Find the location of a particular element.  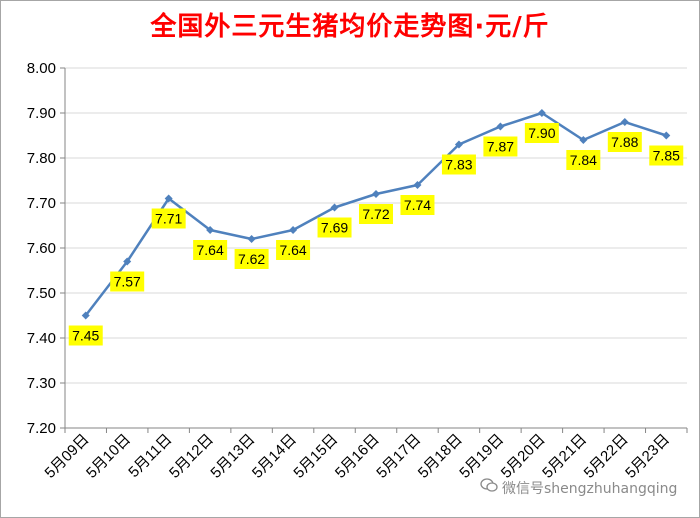

watermark-text: 微信号shengzhuhangqing is located at coordinates (590, 489).